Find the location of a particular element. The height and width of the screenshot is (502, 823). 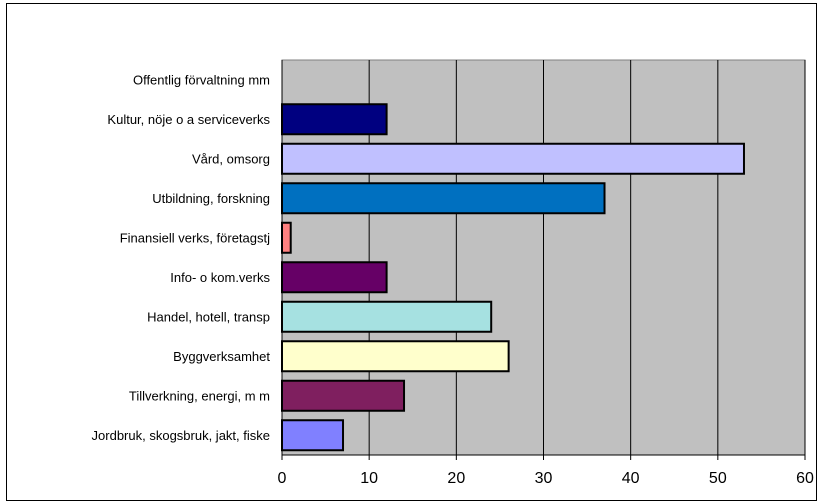

x-tick-label-5: 50 is located at coordinates (718, 478).